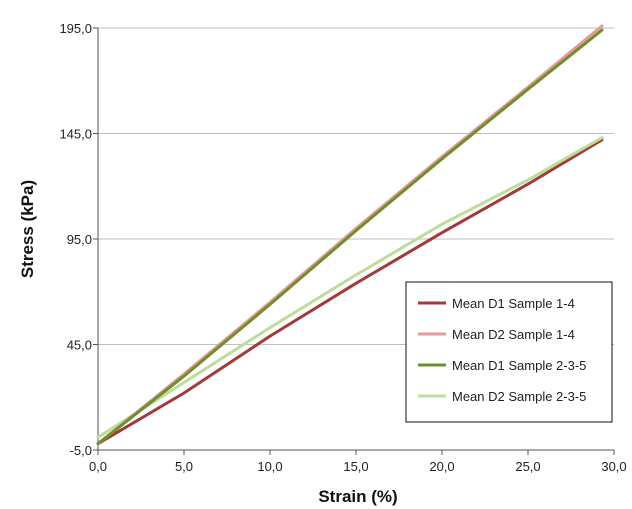 Image resolution: width=632 pixels, height=509 pixels. I want to click on x-axis-title: Strain (%), so click(357, 496).